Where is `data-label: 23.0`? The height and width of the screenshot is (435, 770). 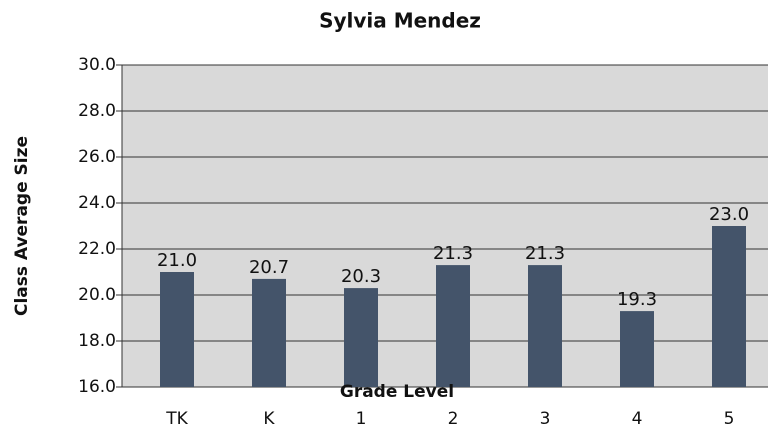 data-label: 23.0 is located at coordinates (729, 214).